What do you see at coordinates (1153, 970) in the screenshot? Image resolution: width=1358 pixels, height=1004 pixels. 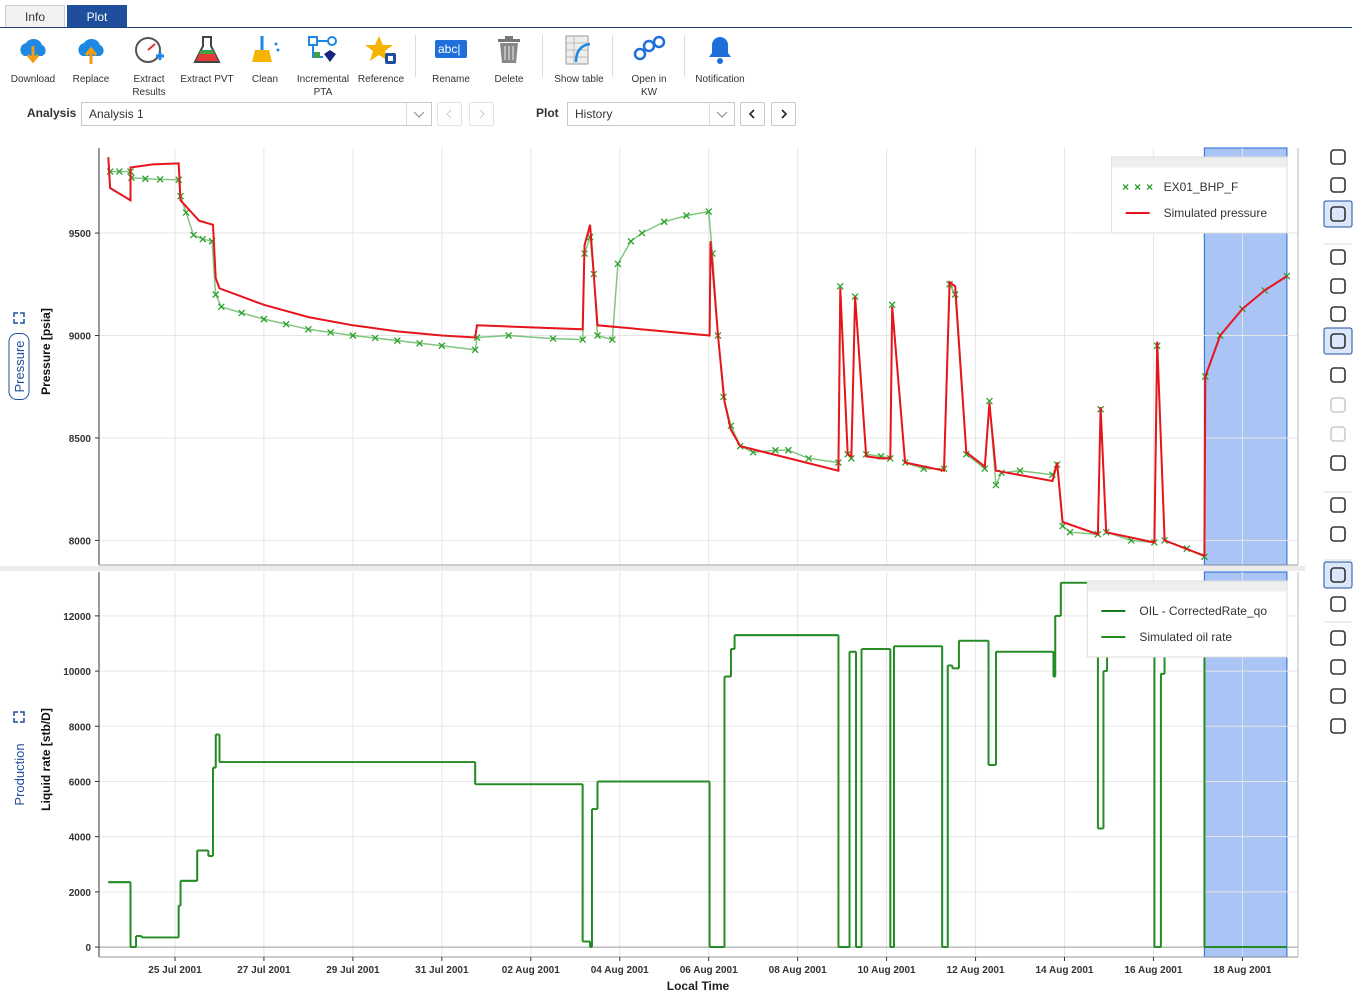 I see `x-tick-label: 16 Aug 2001` at bounding box center [1153, 970].